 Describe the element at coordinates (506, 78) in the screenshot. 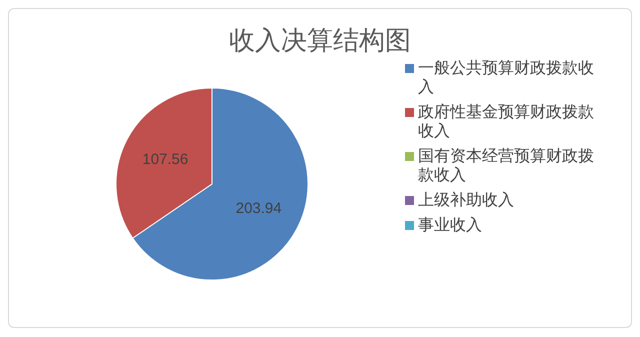

I see `legend-label: 一般公共预算财政拨款收入` at that location.